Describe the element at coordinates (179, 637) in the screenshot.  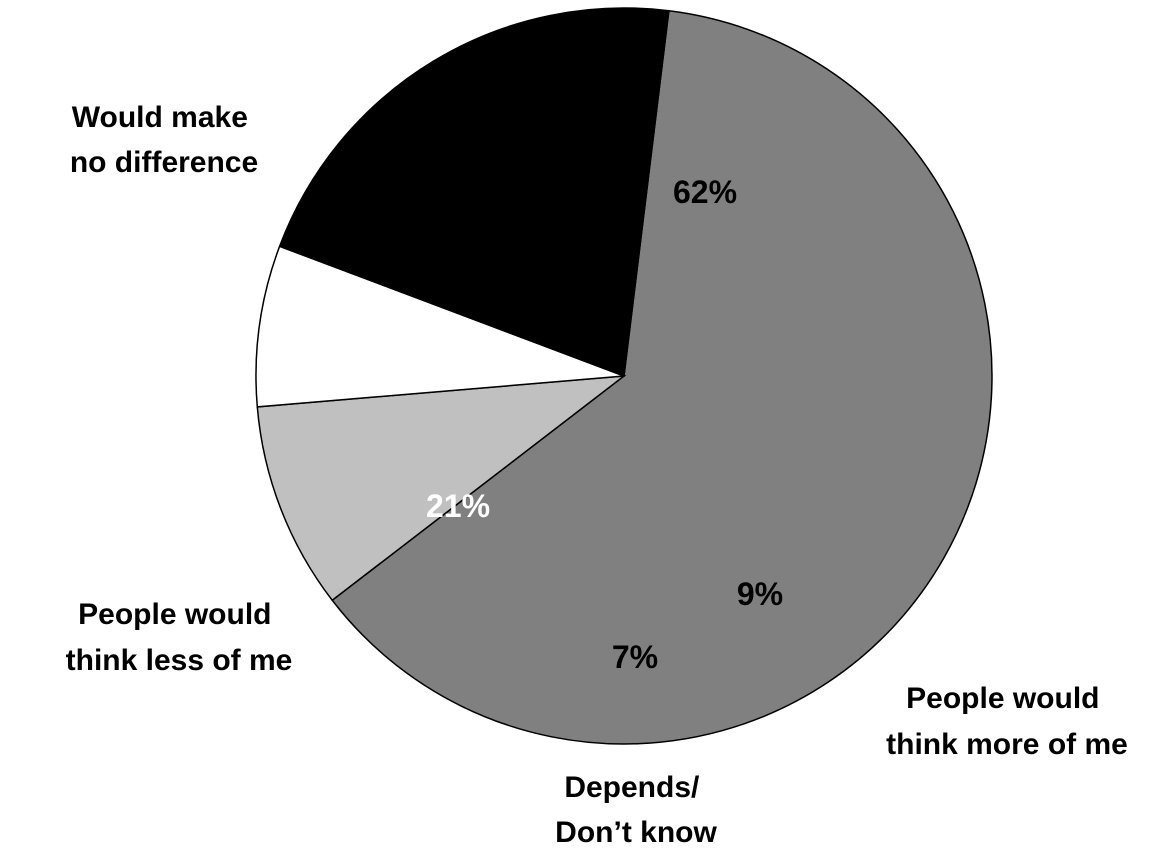
I see `category-label-think-less: People would think less of me` at that location.